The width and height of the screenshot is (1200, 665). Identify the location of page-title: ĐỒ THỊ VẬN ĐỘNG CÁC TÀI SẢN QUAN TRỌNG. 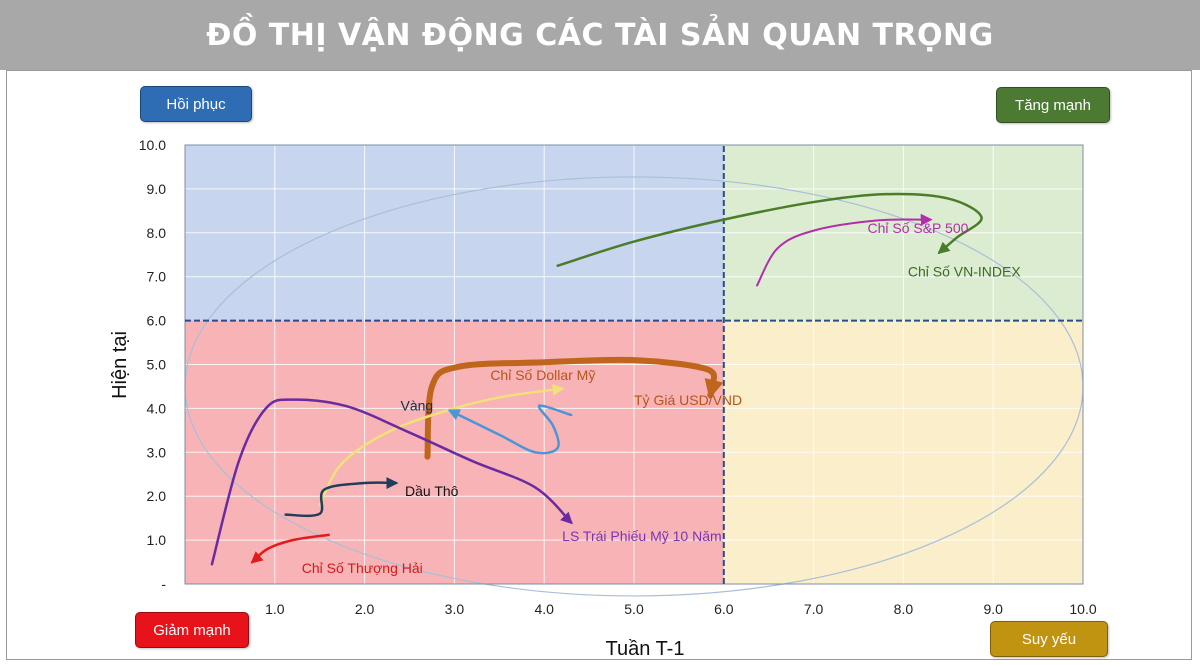
(600, 35).